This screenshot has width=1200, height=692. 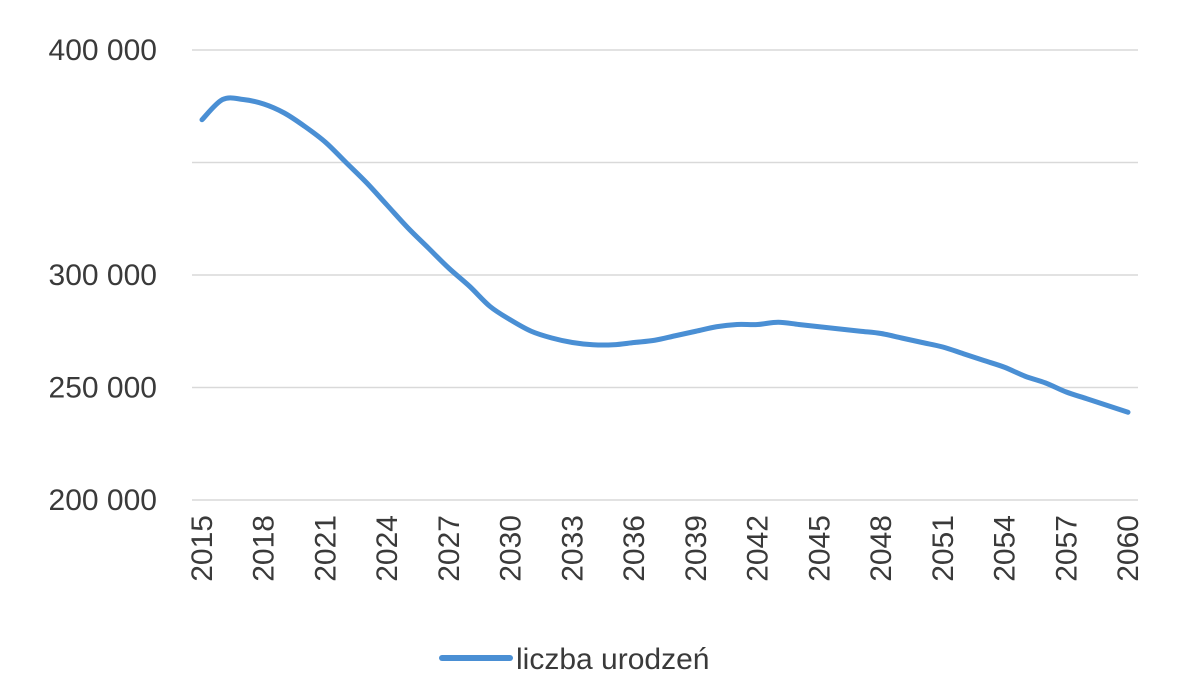 What do you see at coordinates (511, 548) in the screenshot?
I see `x-tick-label: 2030` at bounding box center [511, 548].